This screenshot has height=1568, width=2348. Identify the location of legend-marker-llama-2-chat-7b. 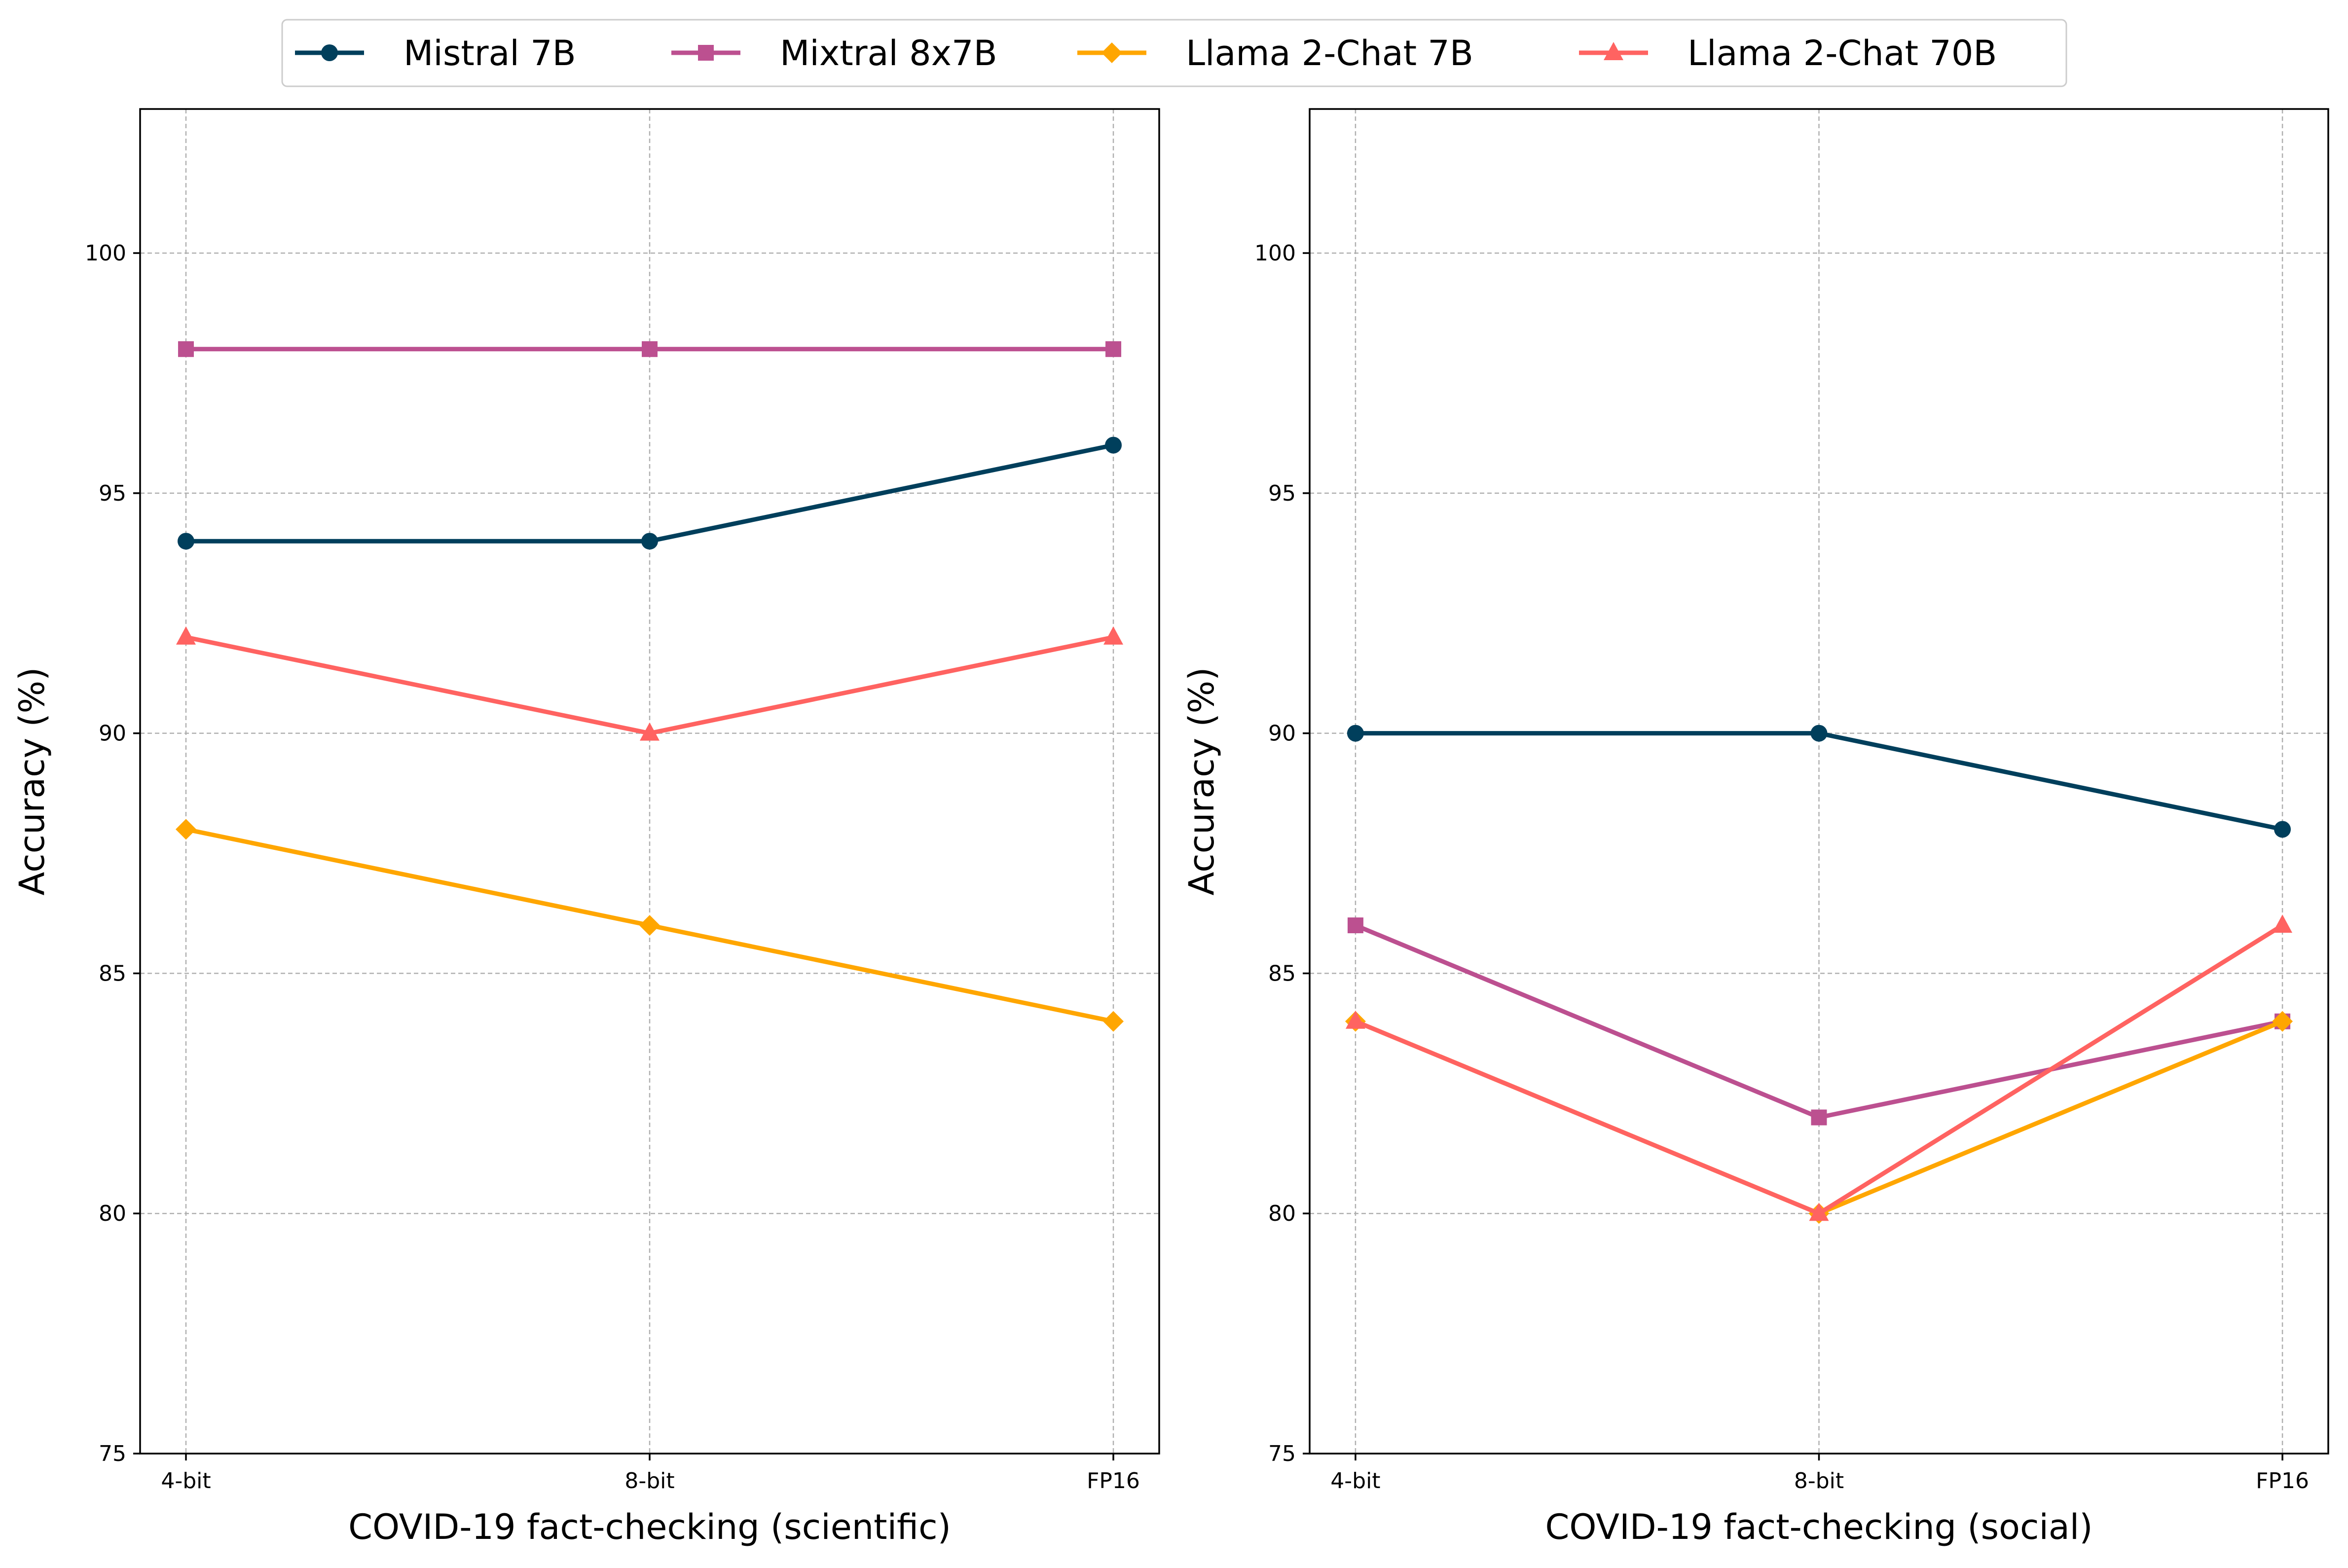
(1111, 52).